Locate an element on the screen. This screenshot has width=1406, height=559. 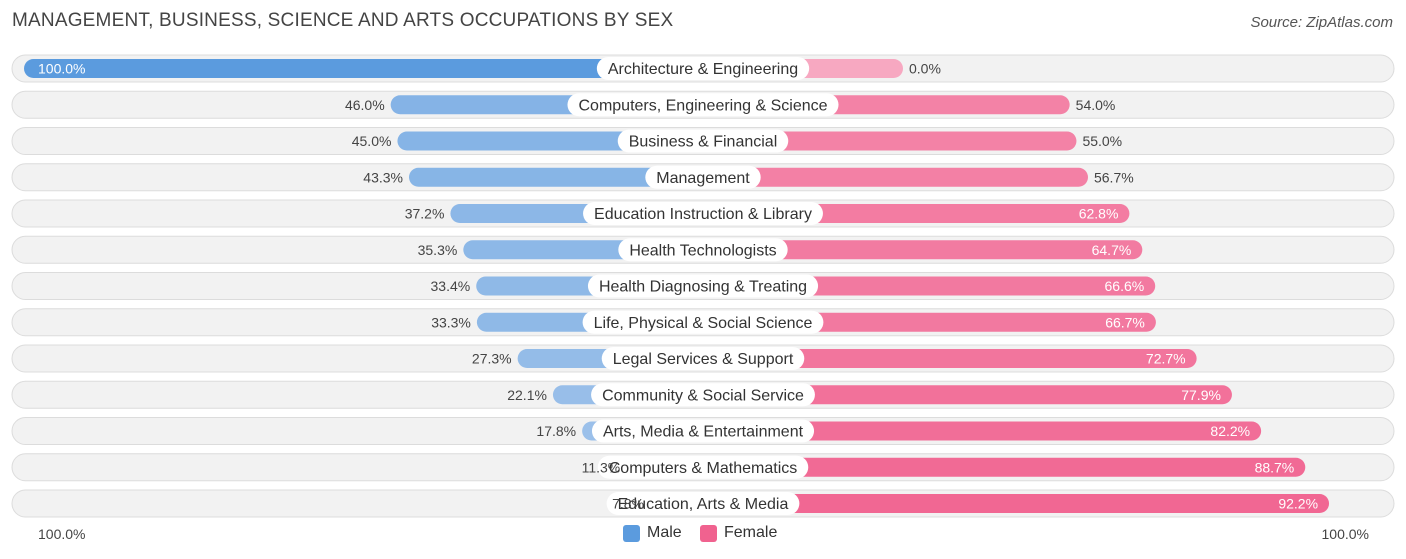
female-value-label: 66.7% is located at coordinates (1125, 322).